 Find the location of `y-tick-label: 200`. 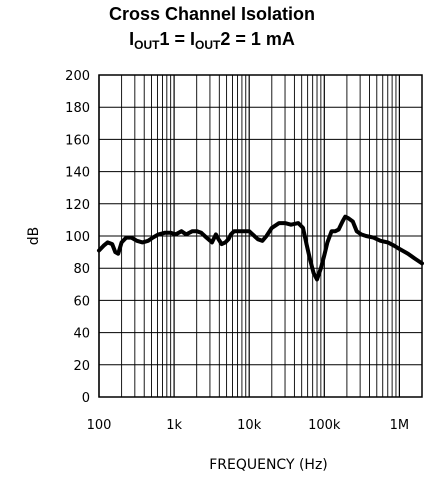

y-tick-label: 200 is located at coordinates (77, 76).